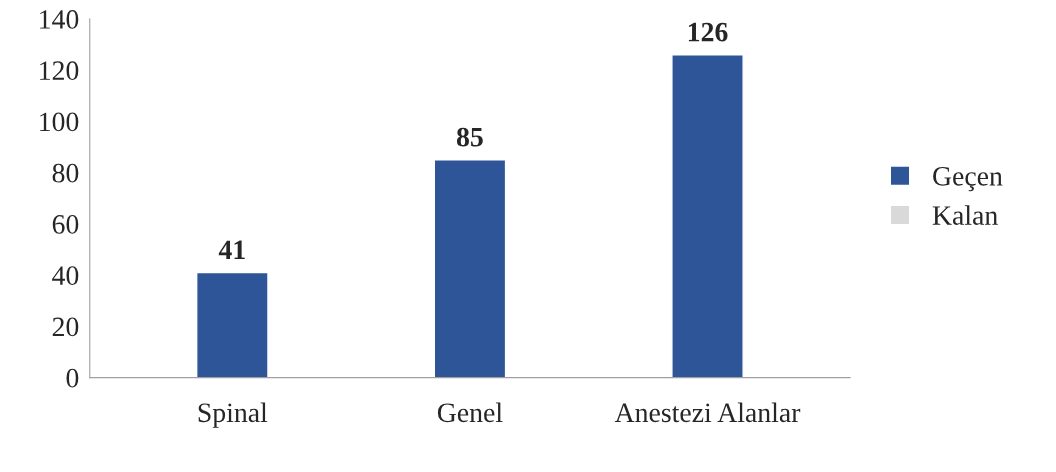 Image resolution: width=1056 pixels, height=472 pixels. What do you see at coordinates (968, 179) in the screenshot?
I see `legend-label: Geçen` at bounding box center [968, 179].